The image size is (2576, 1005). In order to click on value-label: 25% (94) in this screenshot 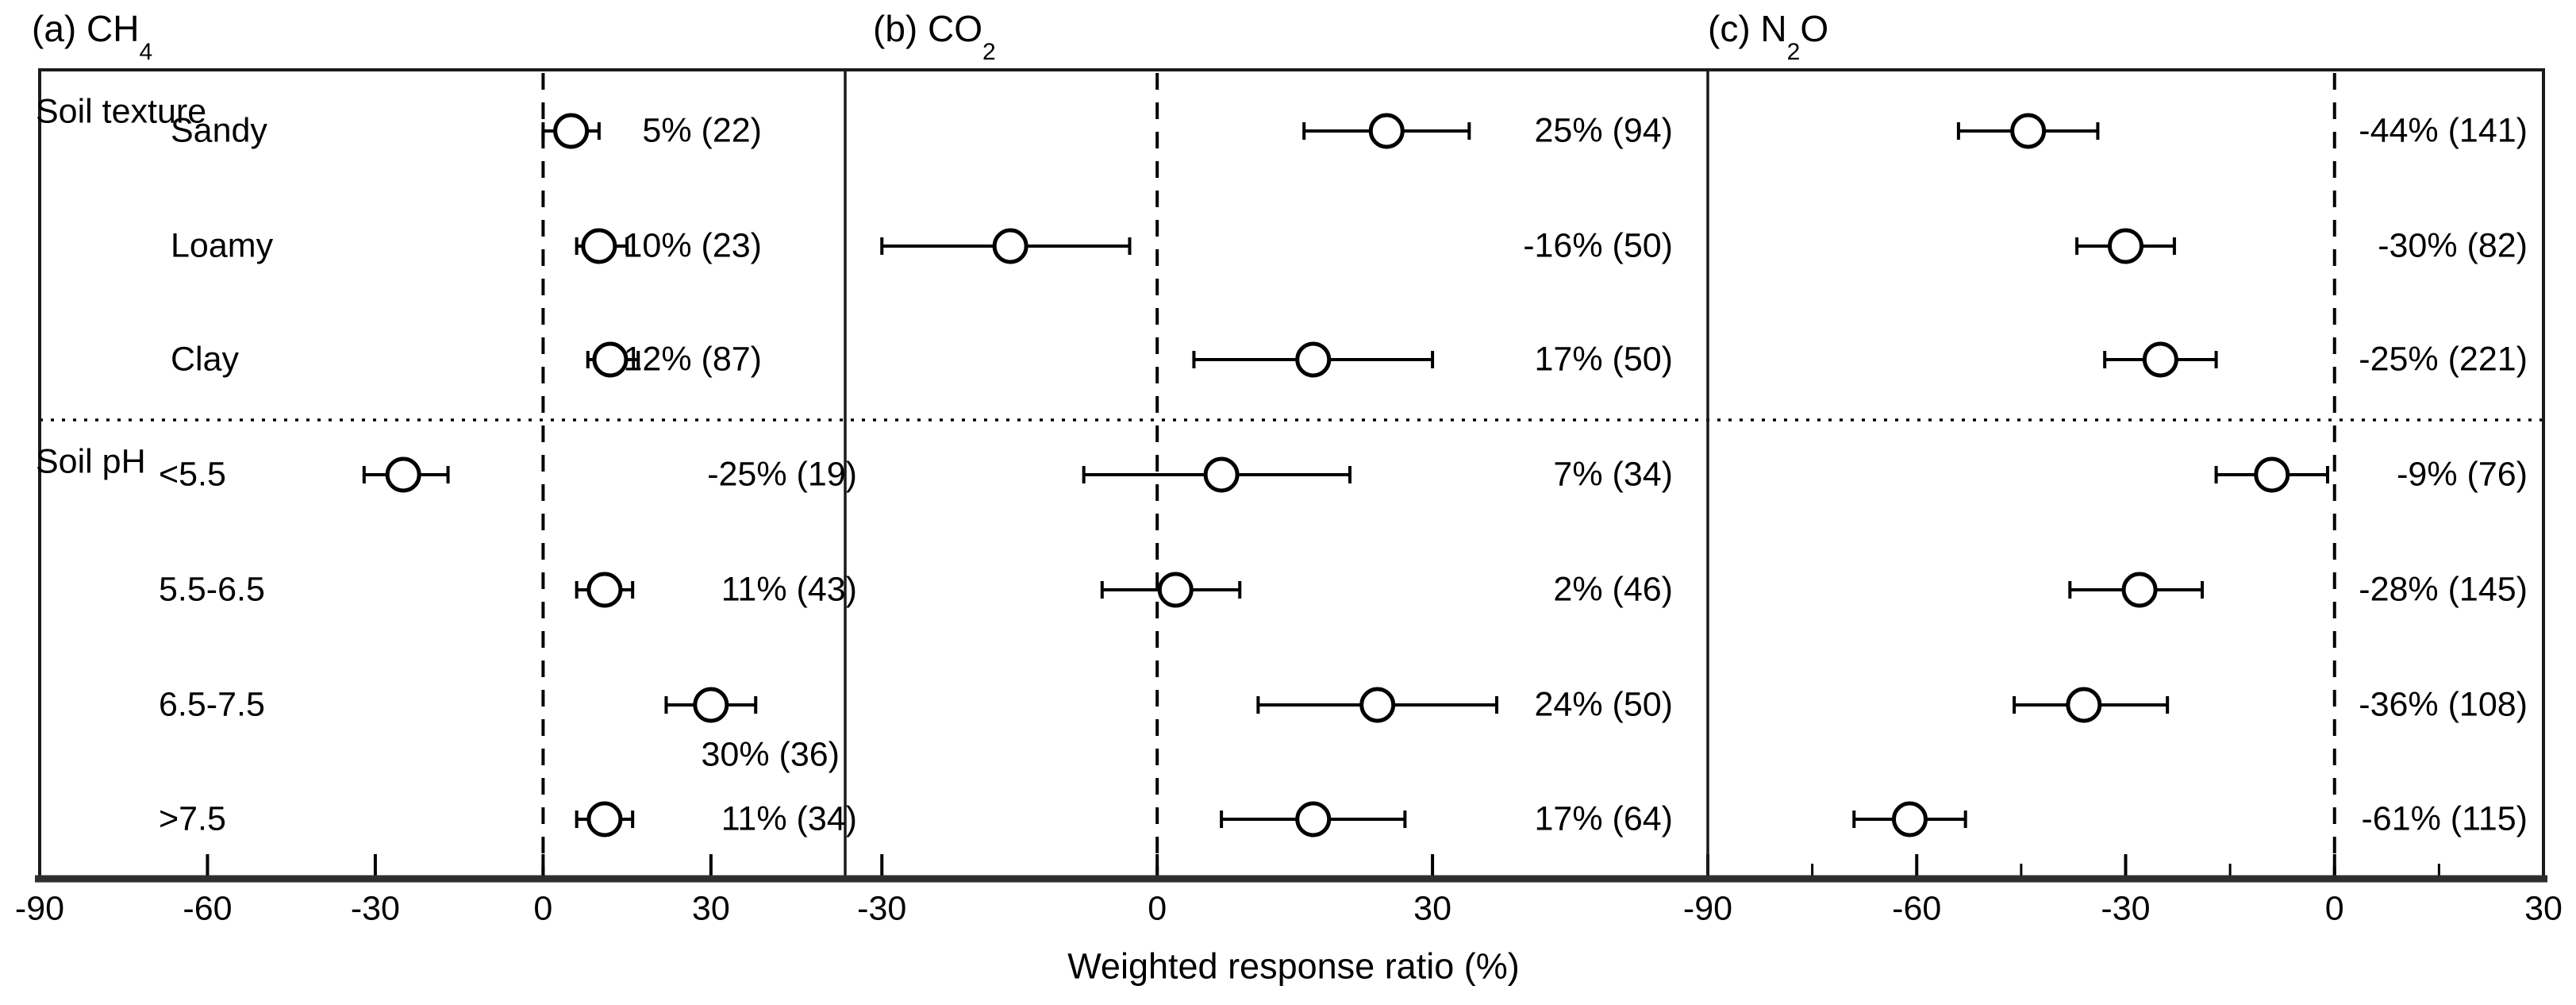, I will do `click(1603, 130)`.